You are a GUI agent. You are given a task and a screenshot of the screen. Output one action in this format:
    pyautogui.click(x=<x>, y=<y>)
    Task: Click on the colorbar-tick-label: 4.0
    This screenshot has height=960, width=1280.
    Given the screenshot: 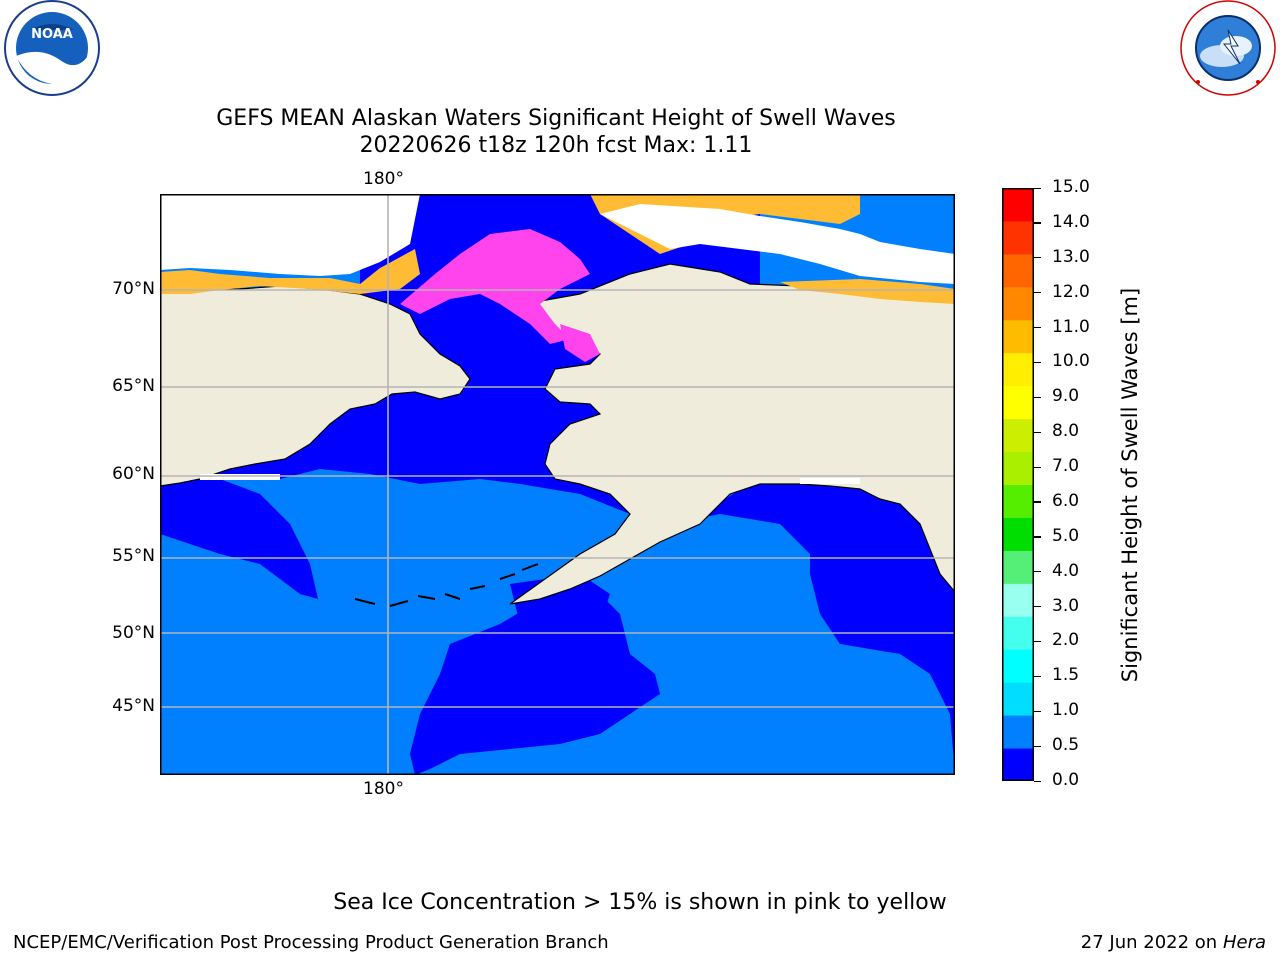 What is the action you would take?
    pyautogui.click(x=1066, y=570)
    